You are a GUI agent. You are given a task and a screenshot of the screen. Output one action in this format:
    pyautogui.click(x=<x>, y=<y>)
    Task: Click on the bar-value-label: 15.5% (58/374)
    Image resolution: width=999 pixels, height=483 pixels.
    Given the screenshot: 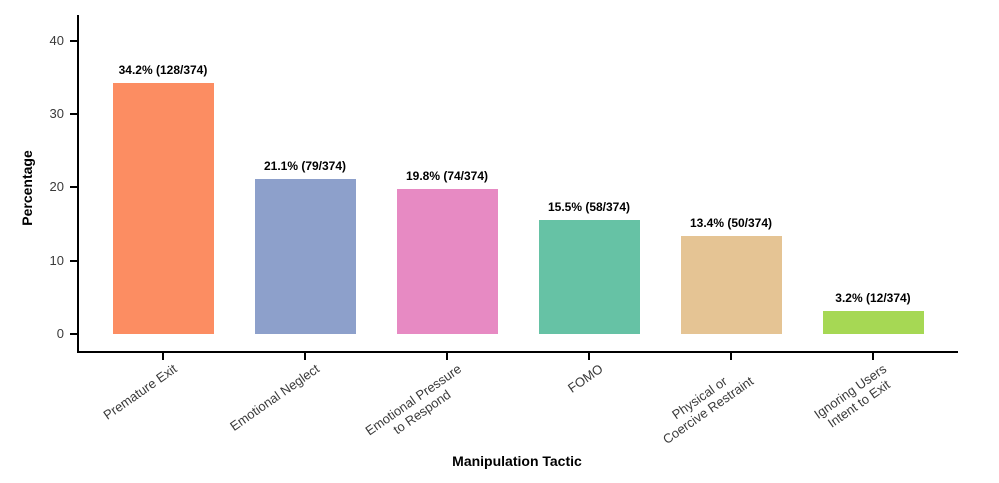 What is the action you would take?
    pyautogui.click(x=589, y=207)
    